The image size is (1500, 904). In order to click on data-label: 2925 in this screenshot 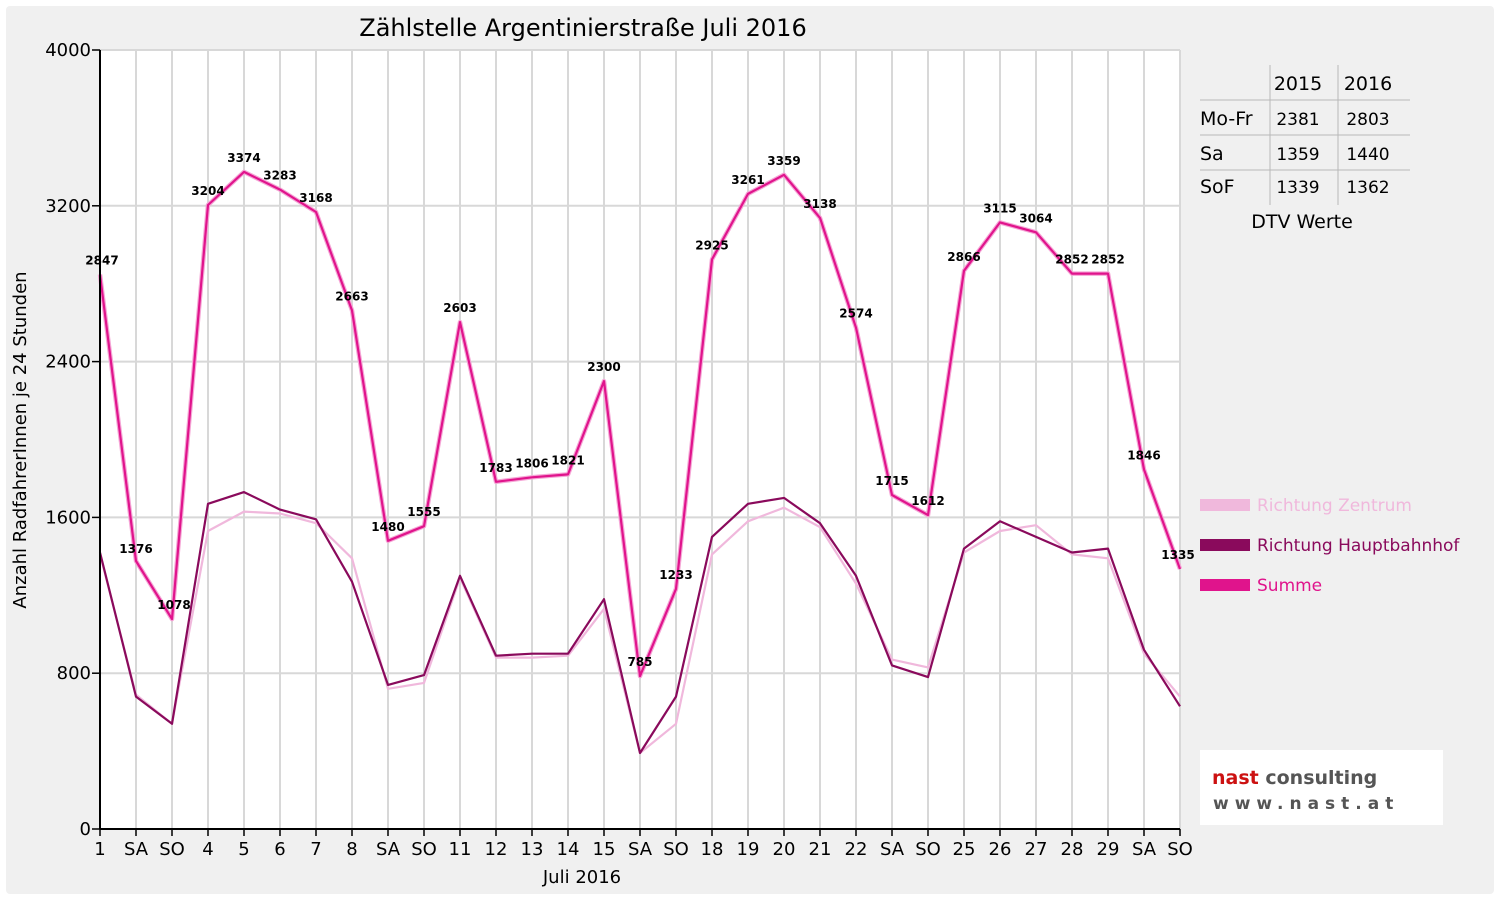, I will do `click(711, 245)`.